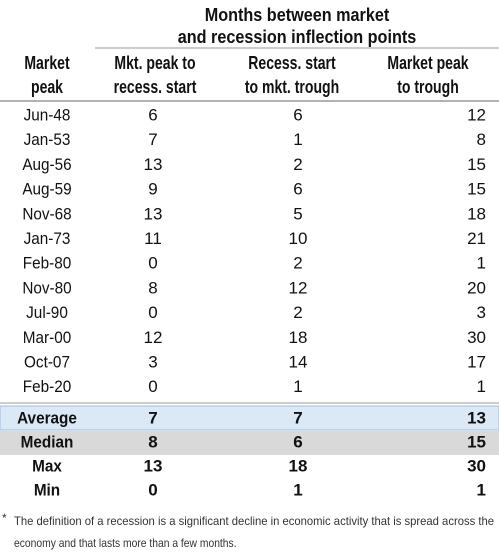 The image size is (499, 553). I want to click on summary-cell: 18, so click(298, 465).